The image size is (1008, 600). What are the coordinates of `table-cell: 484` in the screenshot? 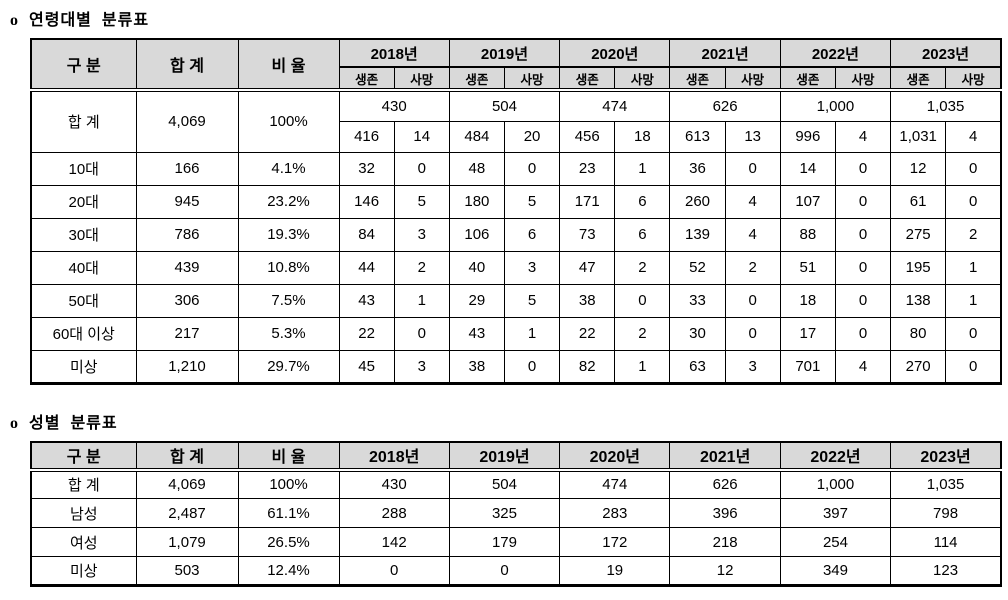 It's located at (476, 136).